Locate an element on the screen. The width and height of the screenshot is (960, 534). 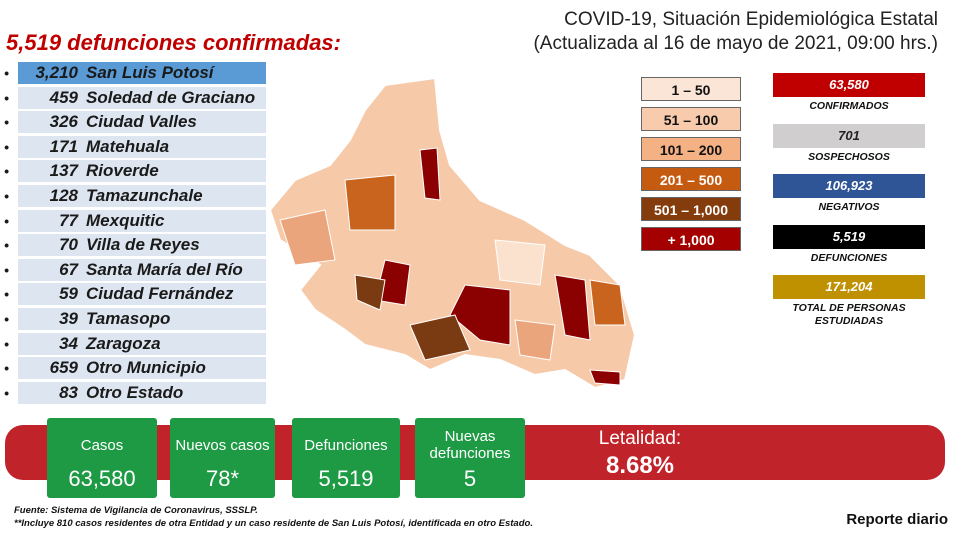
death-row: • 137 Rioverde is located at coordinates (135, 171).